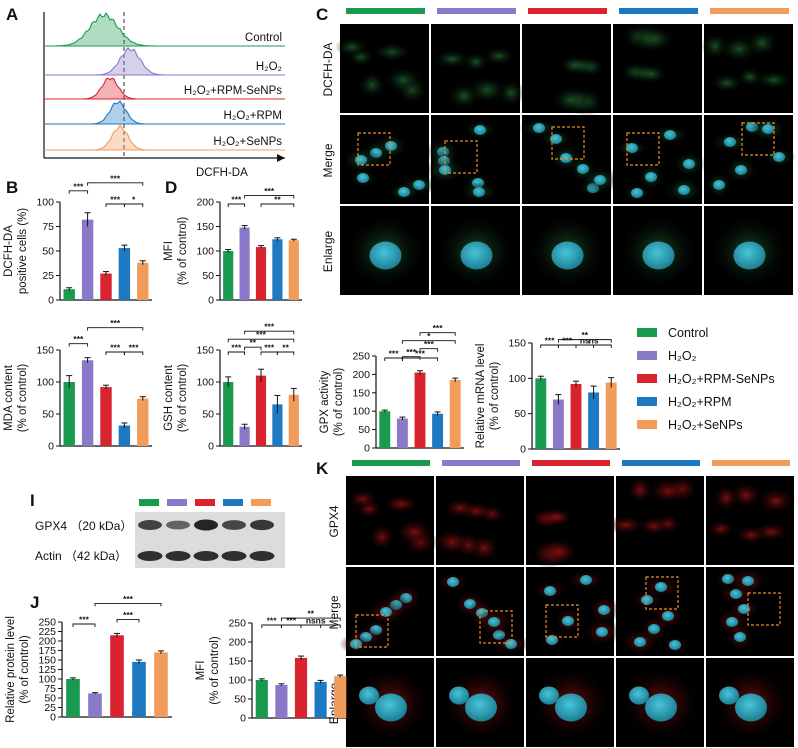 The height and width of the screenshot is (748, 798). I want to click on dcfh-color-bar-h2o2, so click(476, 11).